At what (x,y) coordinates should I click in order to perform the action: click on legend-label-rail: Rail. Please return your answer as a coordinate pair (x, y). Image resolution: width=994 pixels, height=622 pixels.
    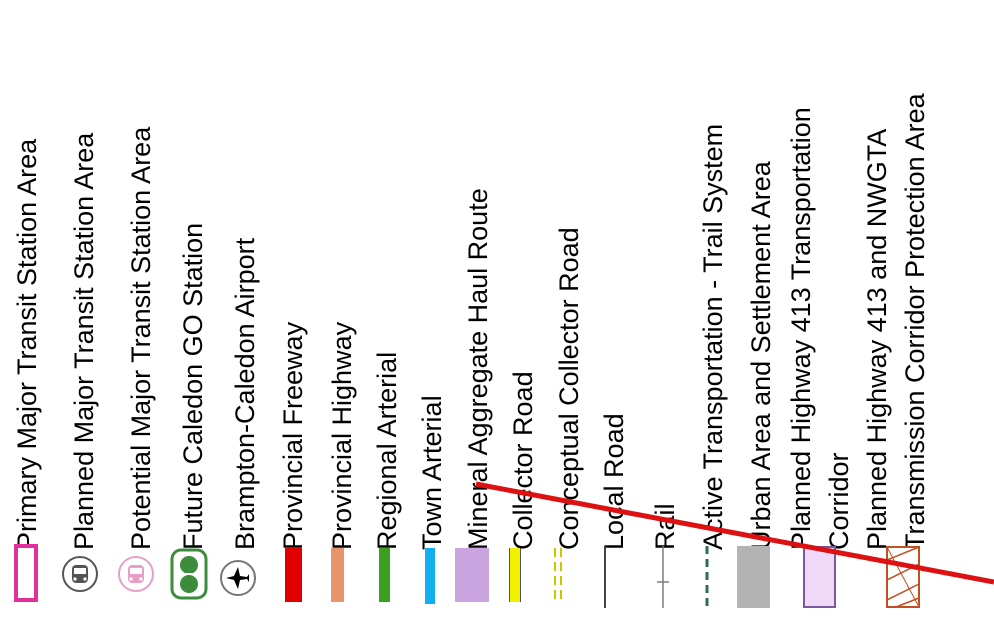
    Looking at the image, I should click on (665, 526).